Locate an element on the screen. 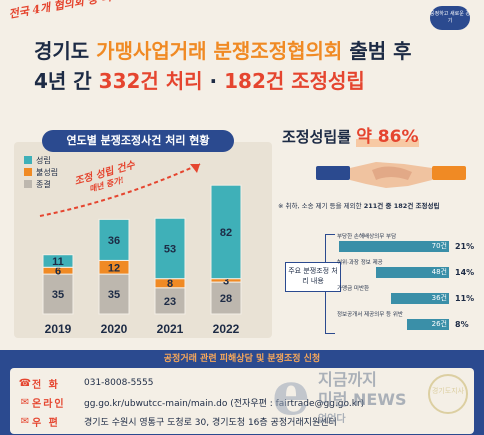 This screenshot has width=484, height=435. web-icon: ✉ is located at coordinates (25, 402).